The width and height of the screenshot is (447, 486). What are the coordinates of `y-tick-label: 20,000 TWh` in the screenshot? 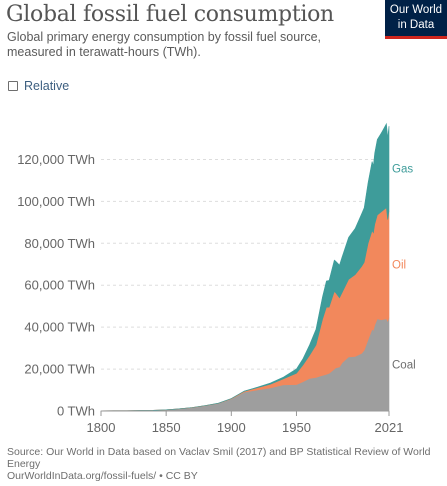 It's located at (59, 369).